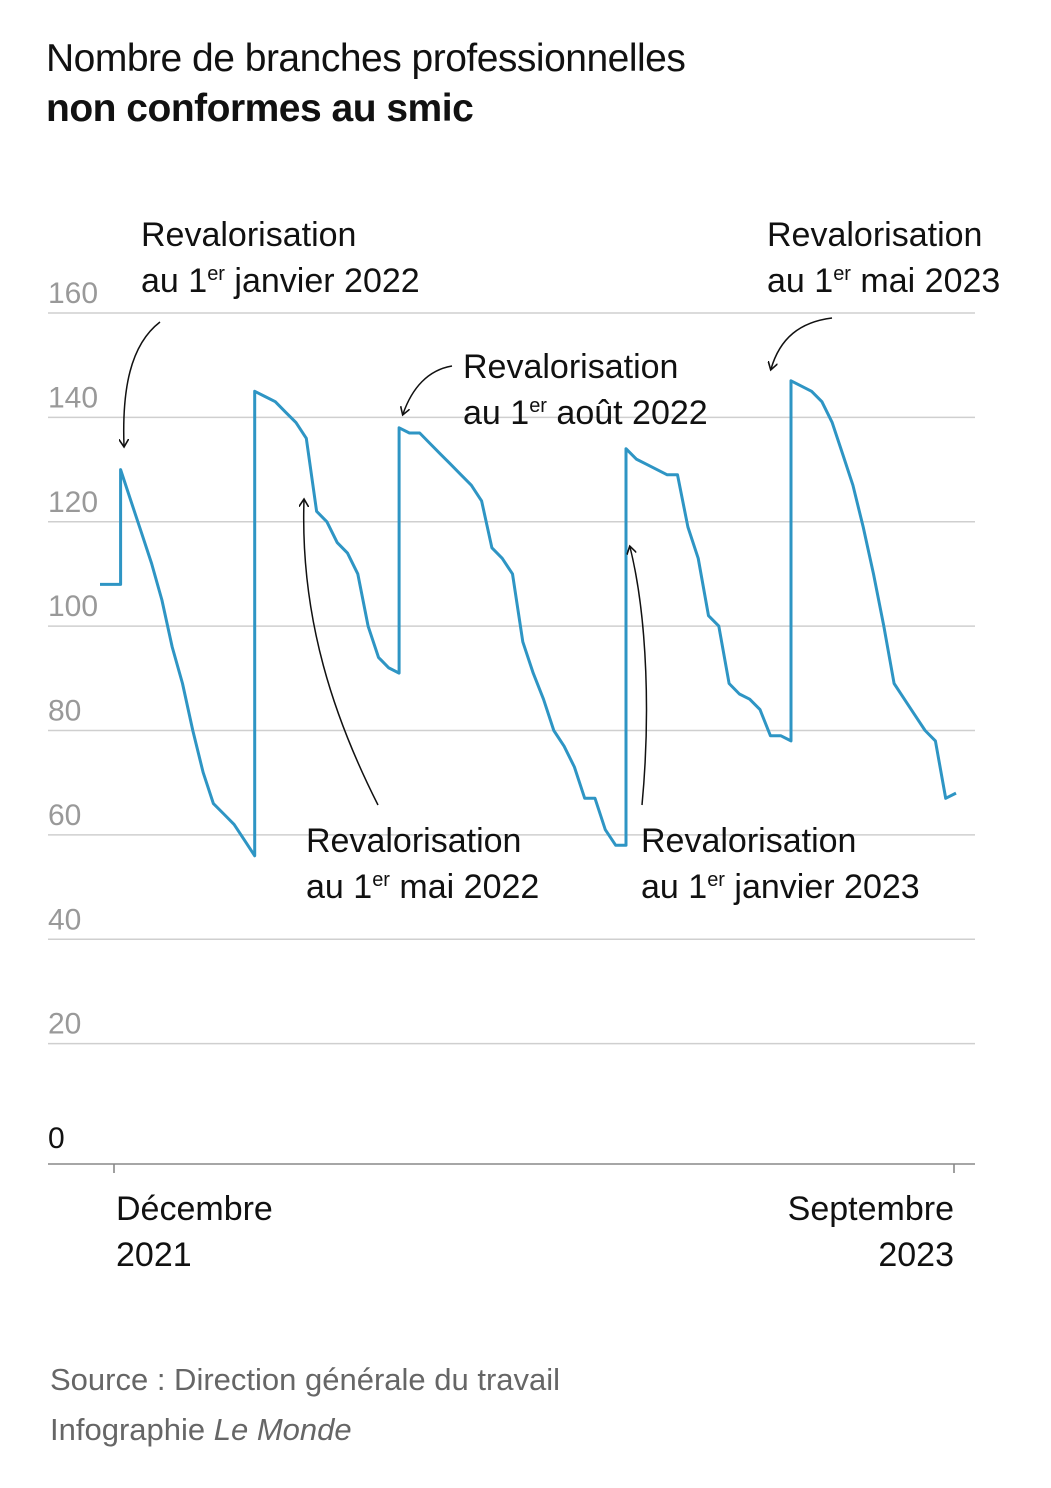  I want to click on y-tick-label-160: 160, so click(73, 293).